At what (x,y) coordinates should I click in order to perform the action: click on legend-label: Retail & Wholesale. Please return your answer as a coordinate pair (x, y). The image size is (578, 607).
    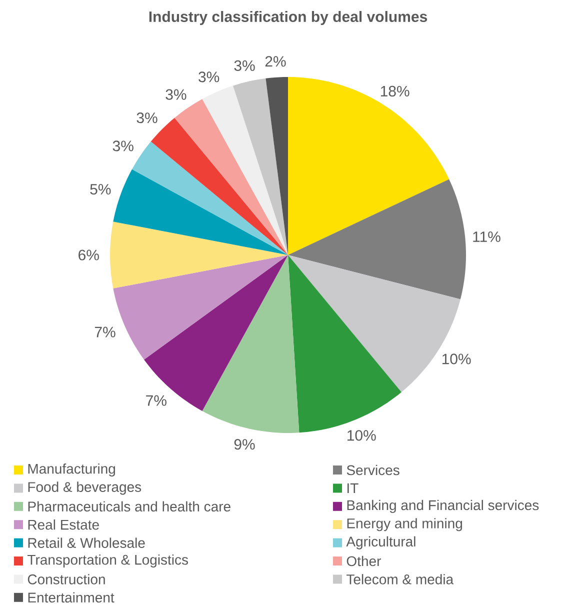
    Looking at the image, I should click on (86, 543).